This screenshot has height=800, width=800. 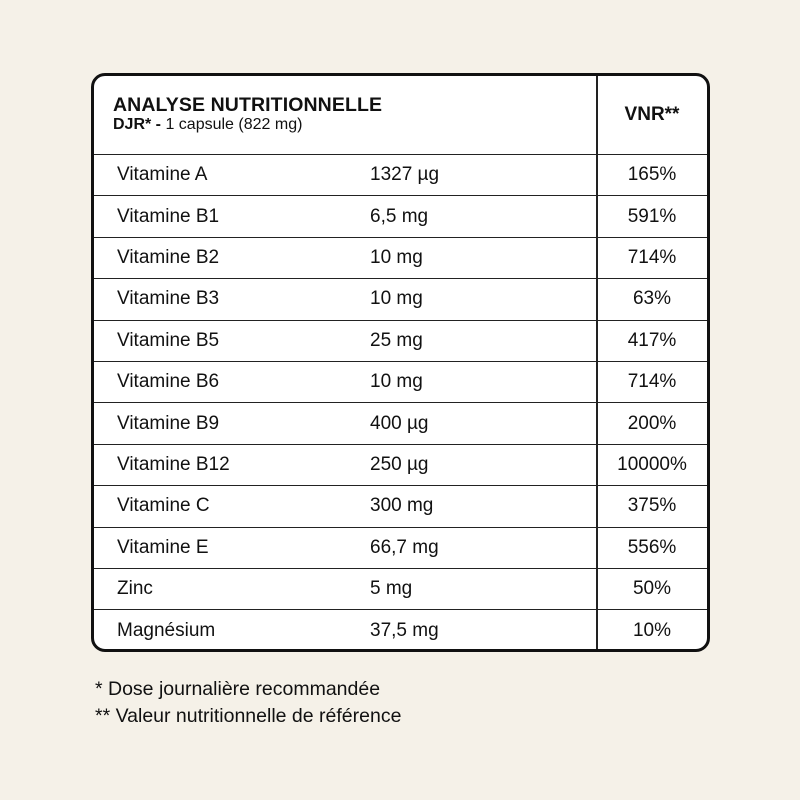 I want to click on nutrient-vnr: 10000%, so click(x=652, y=464).